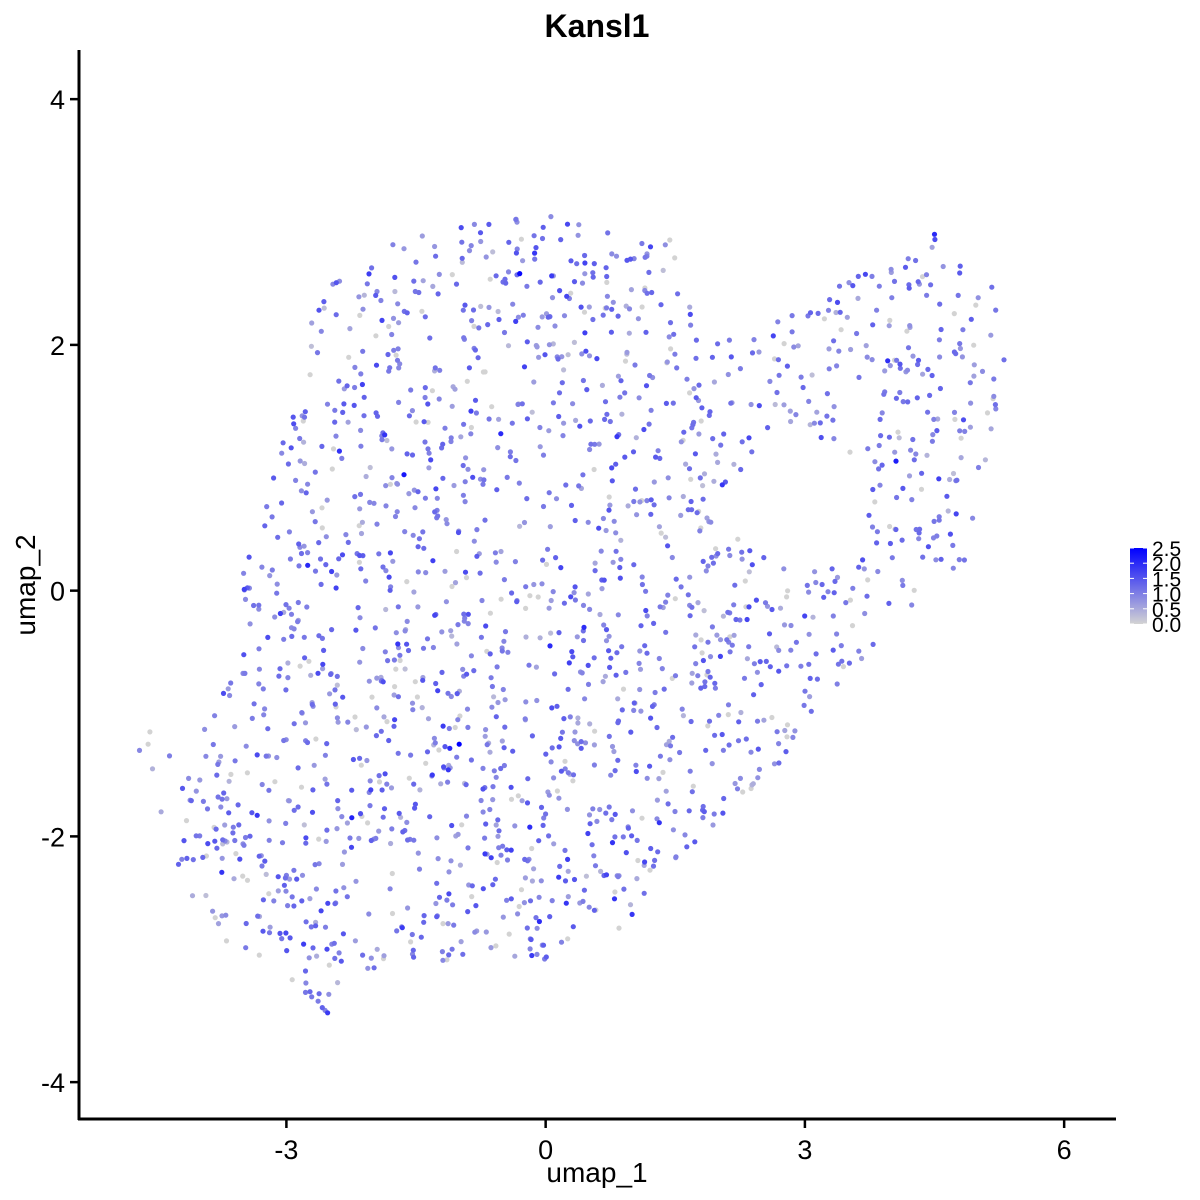 The height and width of the screenshot is (1200, 1200). Describe the element at coordinates (1166, 610) in the screenshot. I see `legend-tick-label: 0.5` at that location.